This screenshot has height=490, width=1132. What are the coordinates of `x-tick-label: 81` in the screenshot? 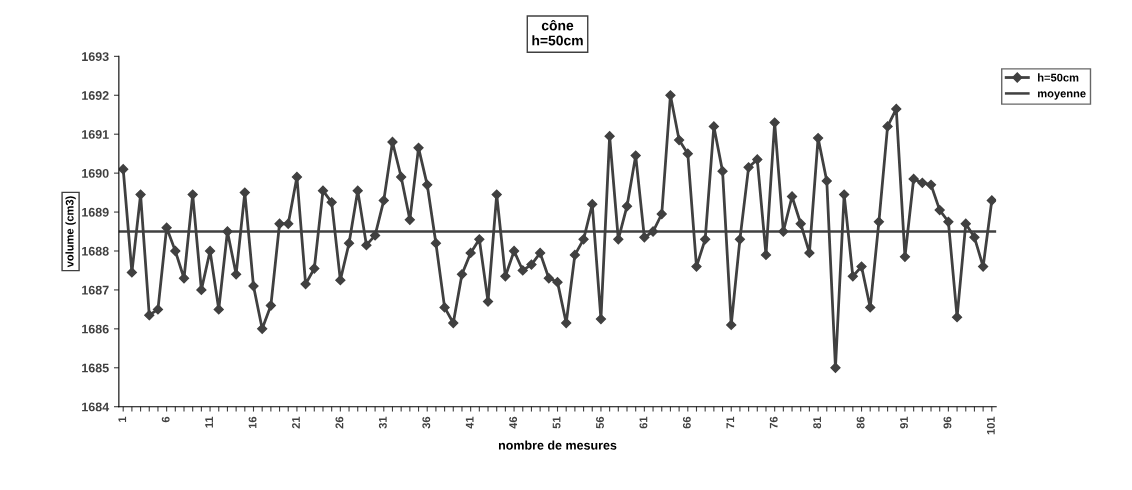 It's located at (817, 422).